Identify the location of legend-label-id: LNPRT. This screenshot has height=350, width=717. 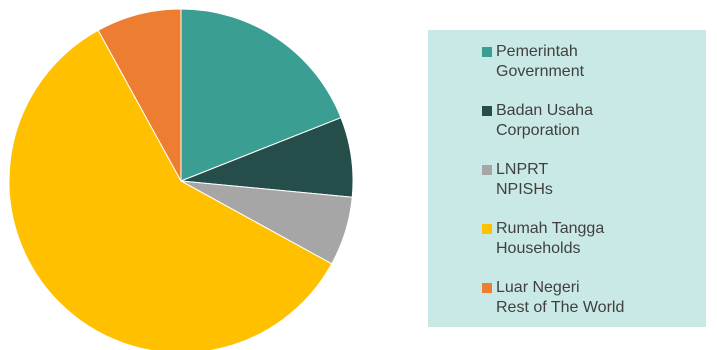
(522, 169).